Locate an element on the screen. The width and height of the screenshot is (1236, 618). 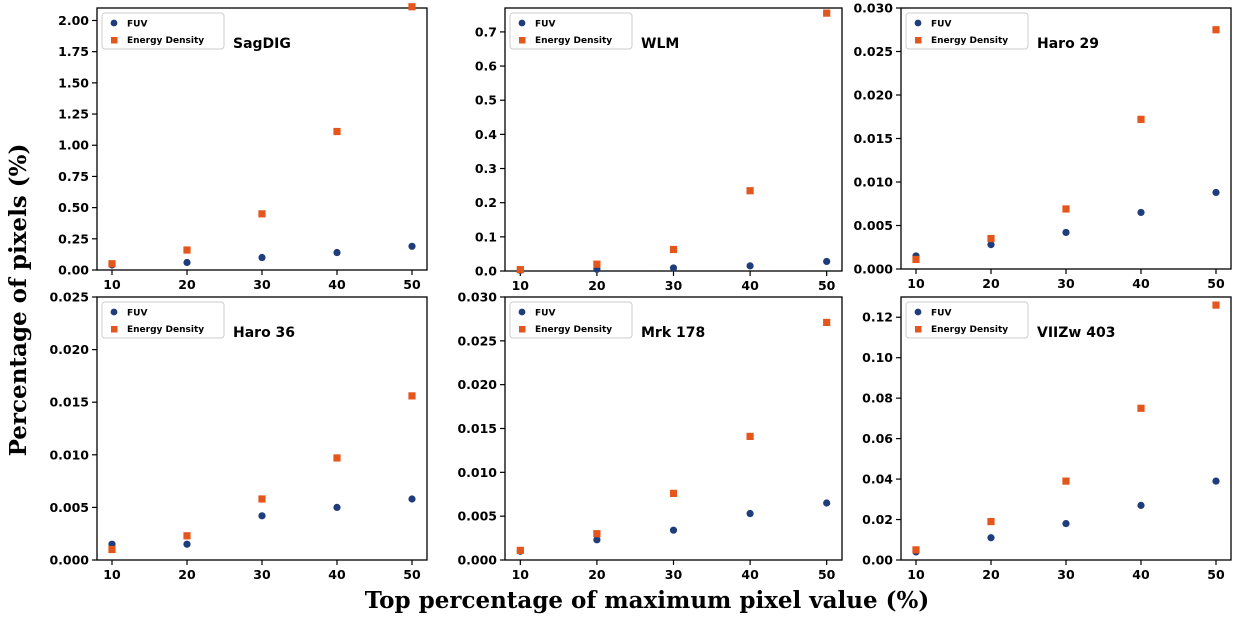
y-tick-label: 0.7 is located at coordinates (486, 31).